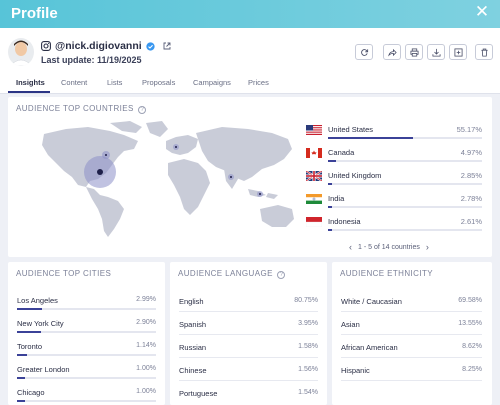  Describe the element at coordinates (167, 46) in the screenshot. I see `external-link-icon` at that location.